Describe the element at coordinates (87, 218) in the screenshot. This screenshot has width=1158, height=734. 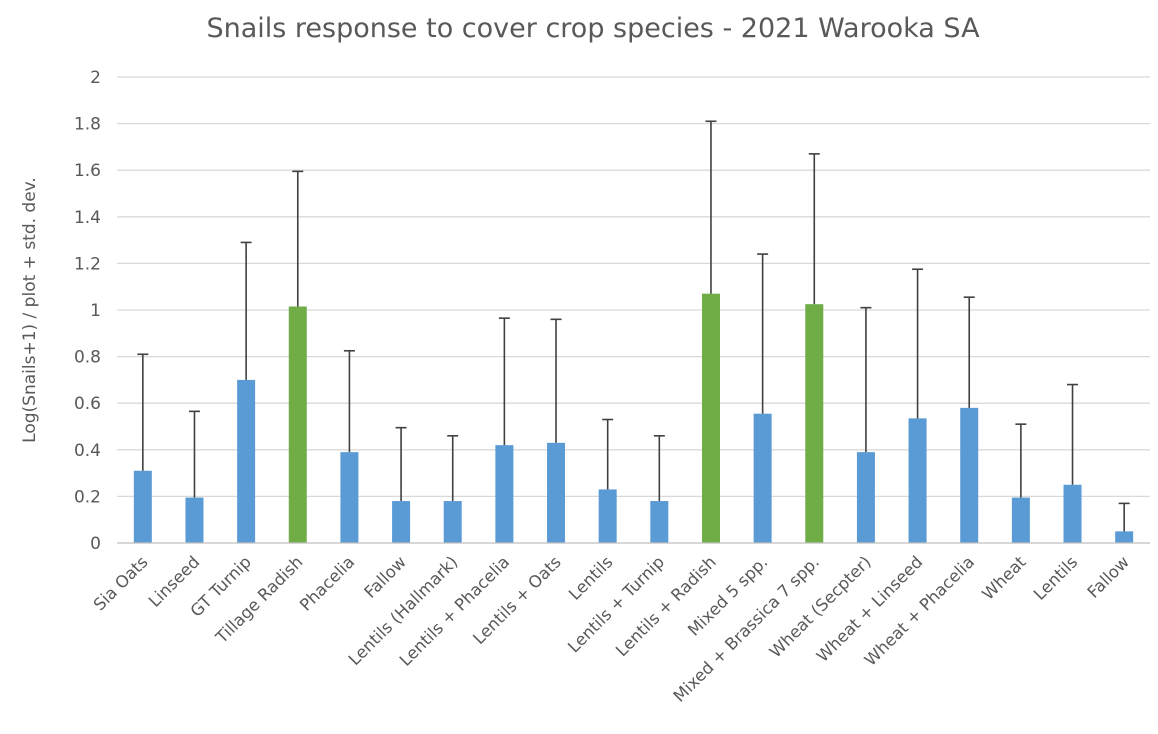
I see `y-tick-label: 1.4` at that location.